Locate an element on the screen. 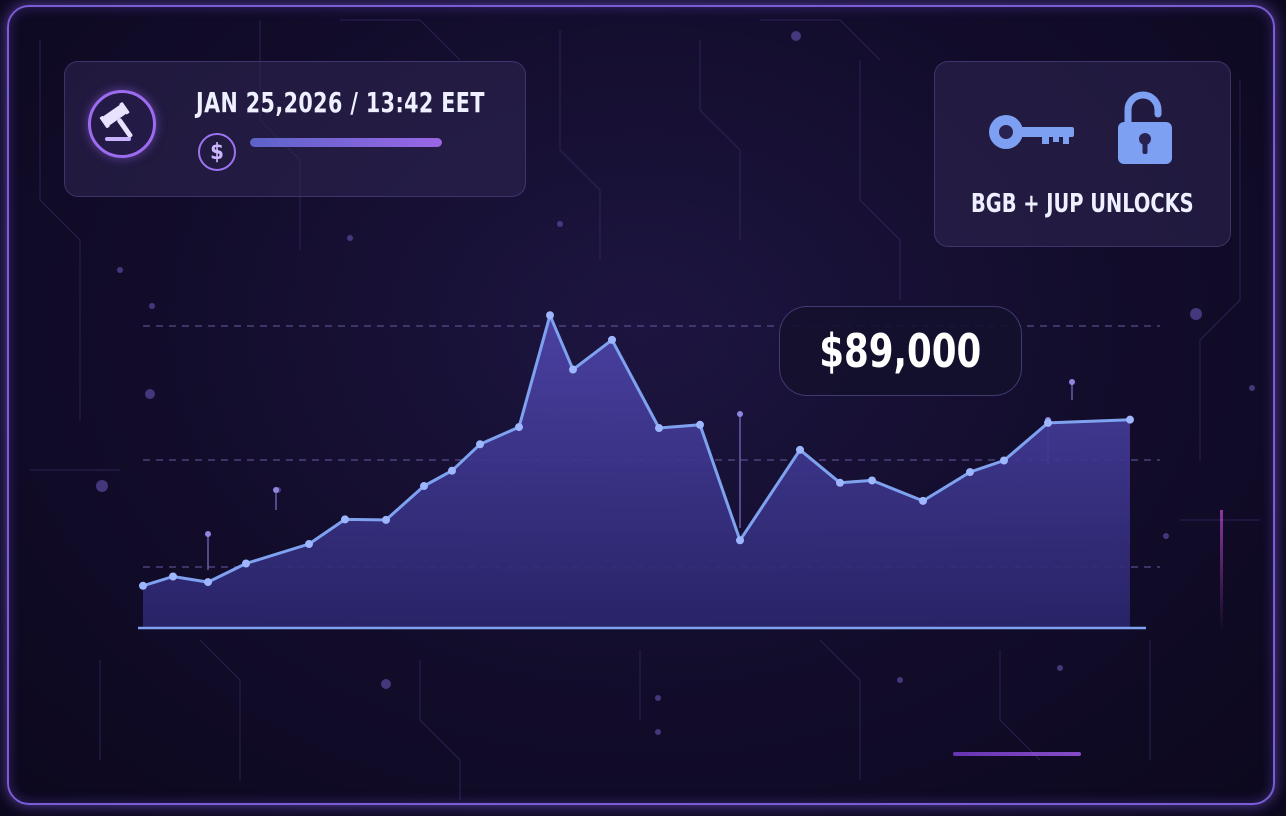 Image resolution: width=1286 pixels, height=816 pixels. gavel-badge is located at coordinates (122, 124).